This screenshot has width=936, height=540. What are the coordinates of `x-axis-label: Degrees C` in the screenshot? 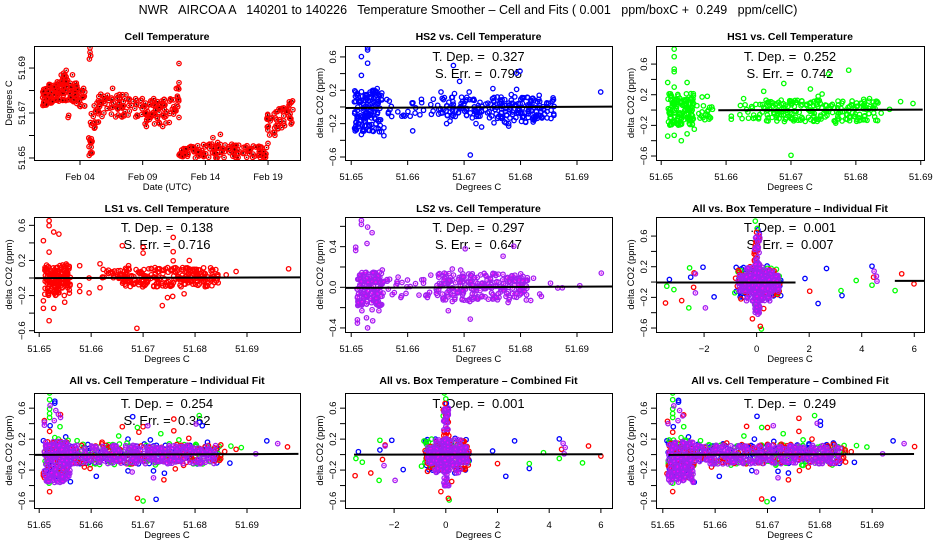 It's located at (790, 187).